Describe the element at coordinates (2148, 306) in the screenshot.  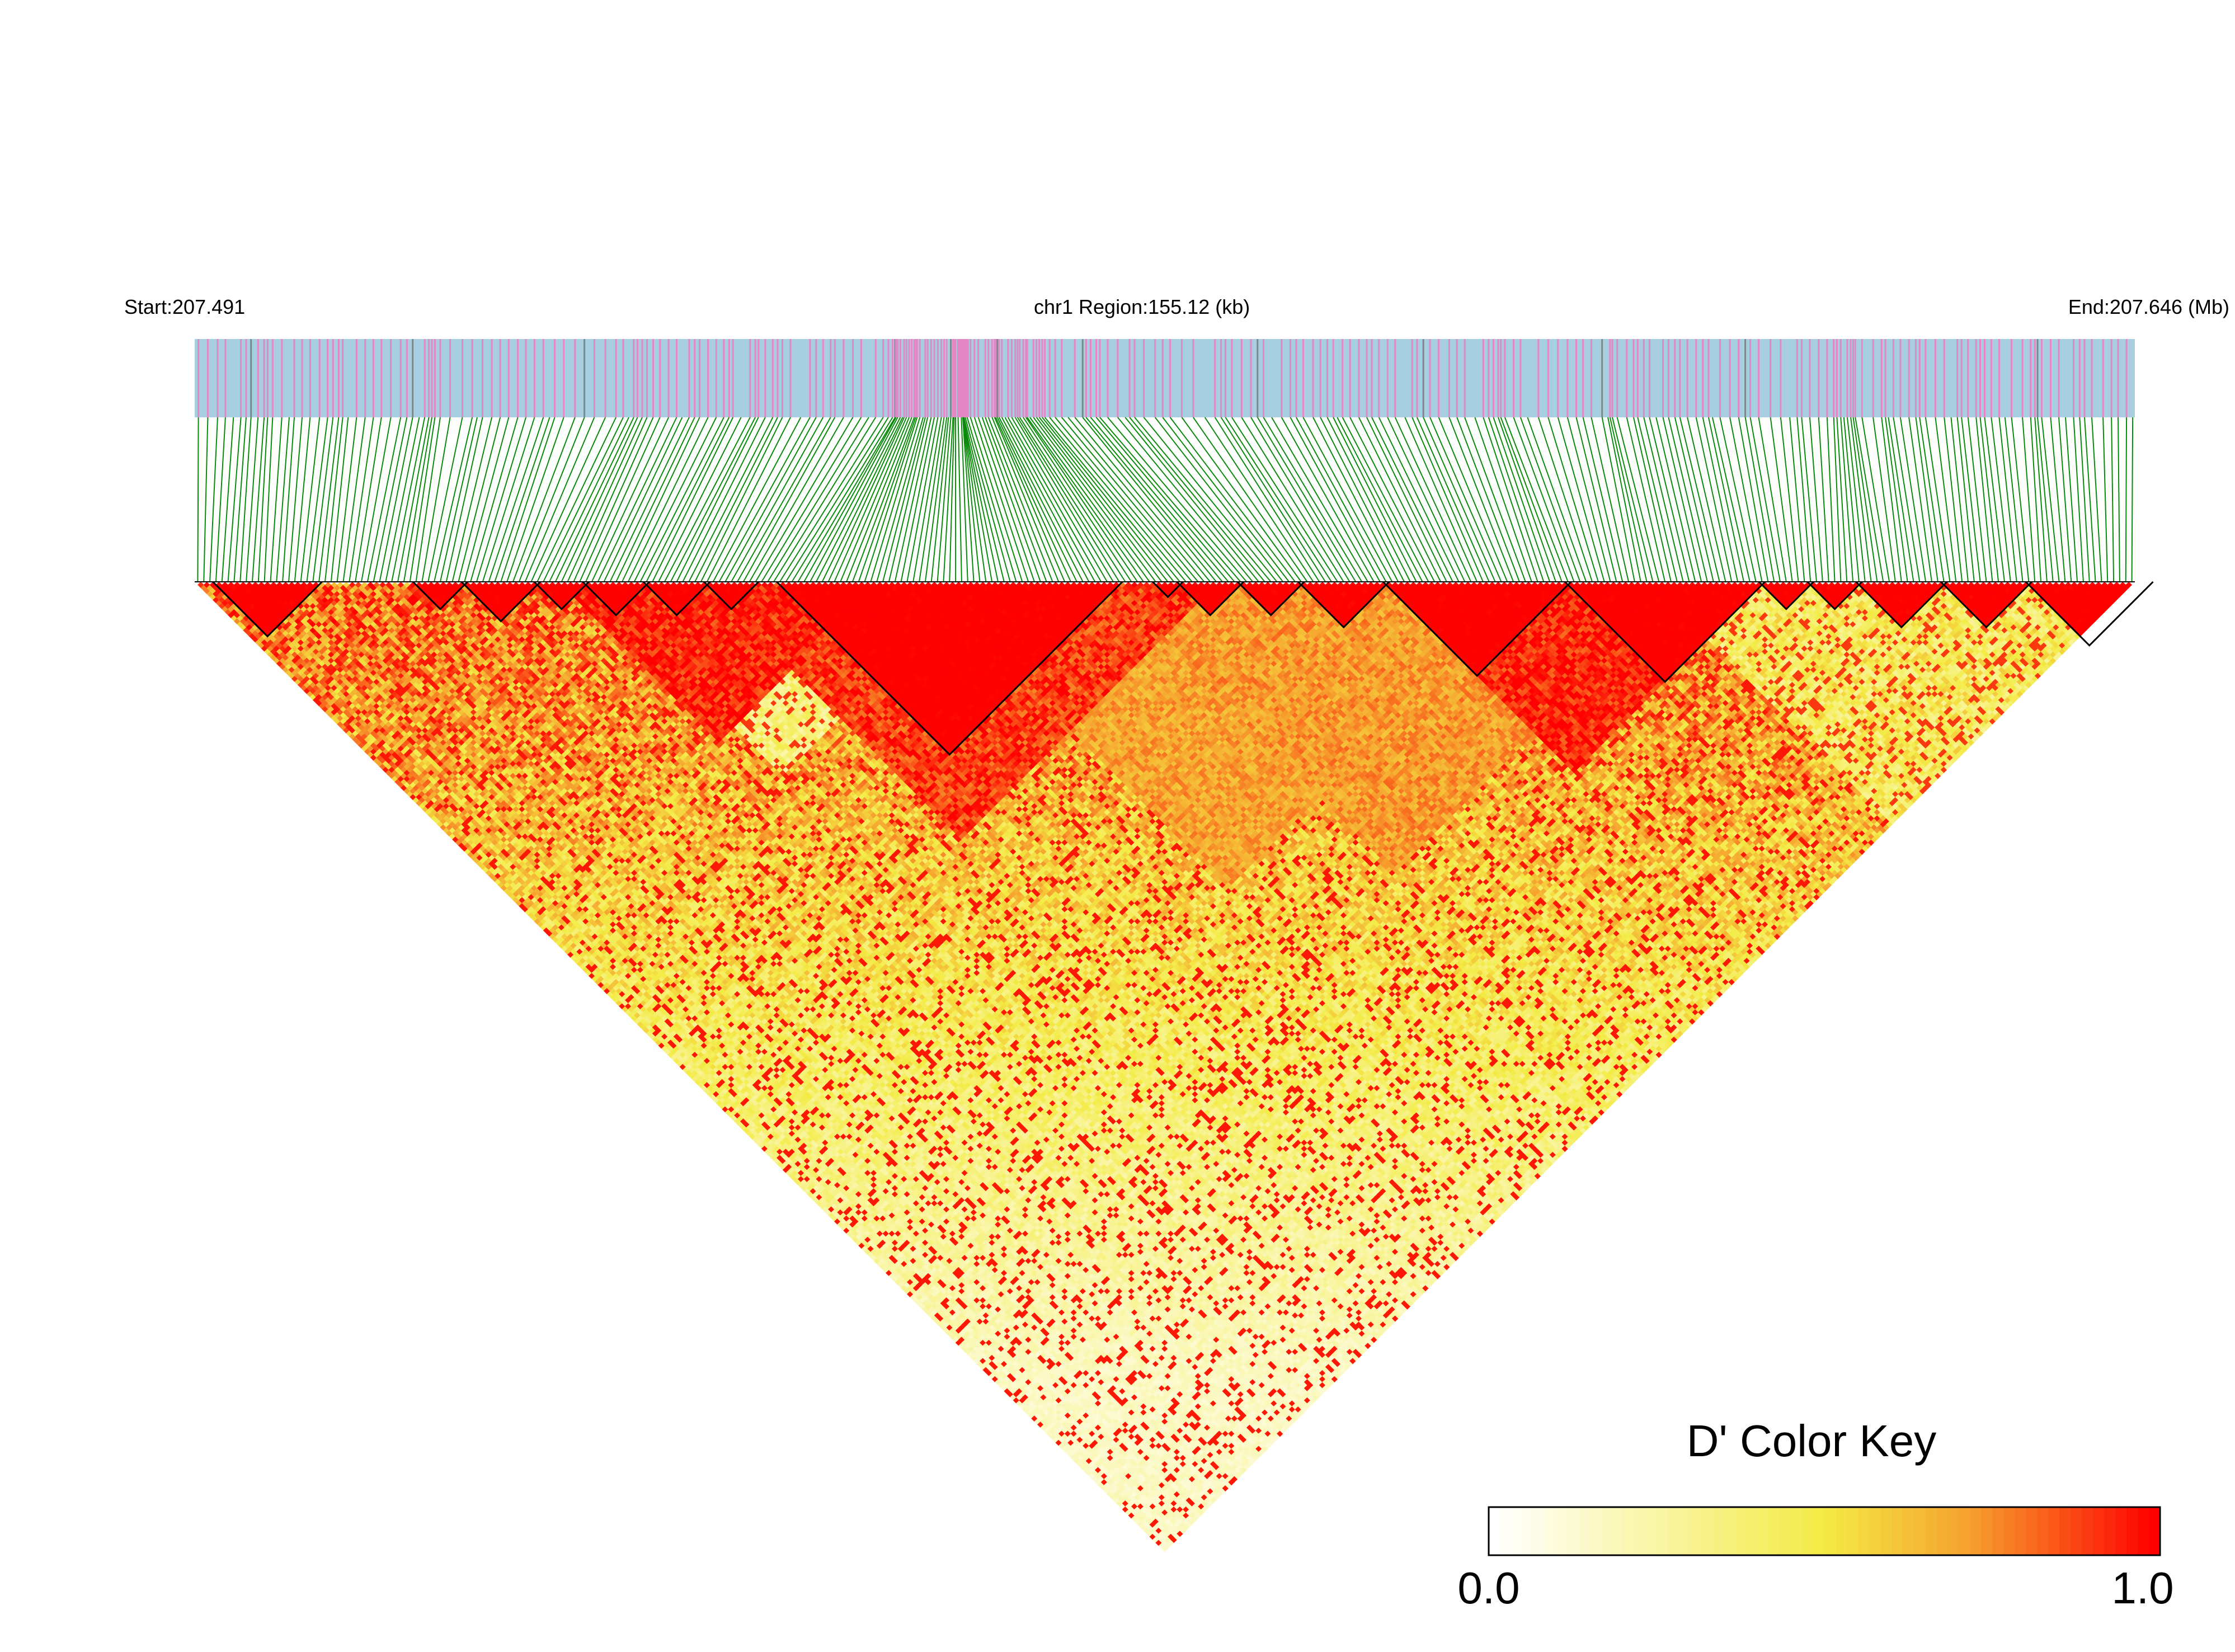
I see `end-label: End:207.646 (Mb)` at that location.